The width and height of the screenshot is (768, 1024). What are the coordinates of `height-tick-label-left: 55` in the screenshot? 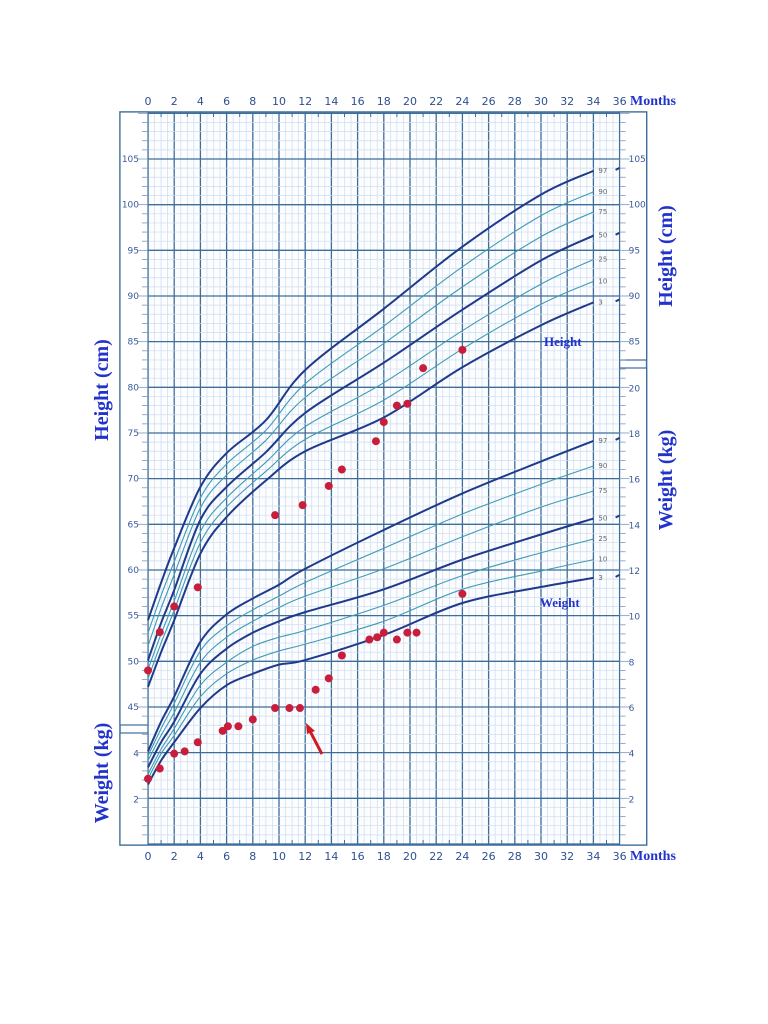 It's located at (133, 617).